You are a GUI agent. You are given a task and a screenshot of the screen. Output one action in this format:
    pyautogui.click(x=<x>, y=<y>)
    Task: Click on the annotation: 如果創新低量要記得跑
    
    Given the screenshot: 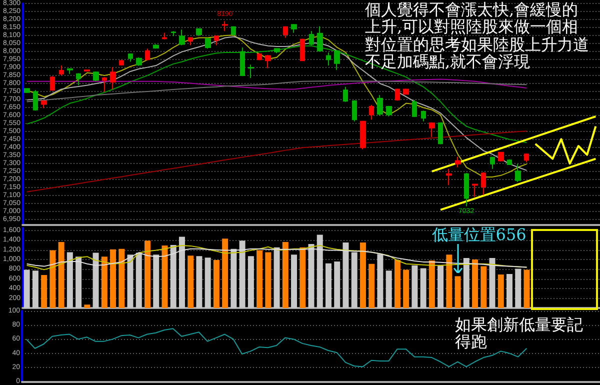 What is the action you would take?
    pyautogui.click(x=519, y=333)
    